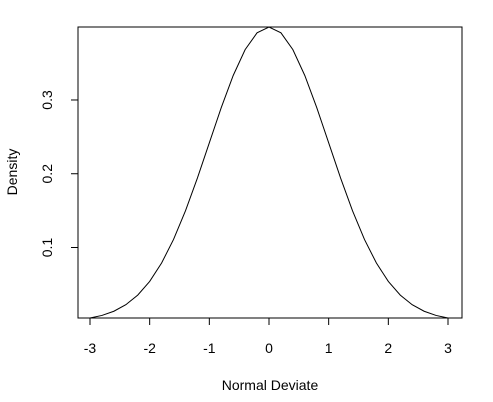  I want to click on x-tick-label: 1, so click(329, 348).